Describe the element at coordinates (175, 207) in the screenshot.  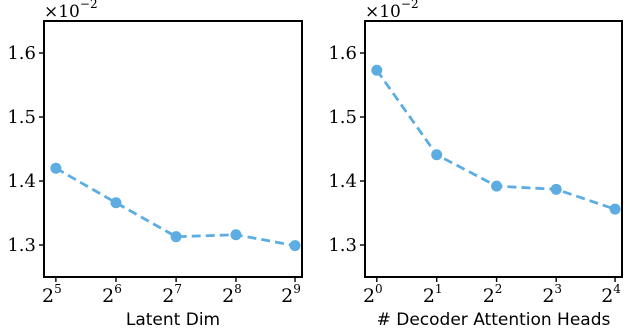
I see `series-line` at that location.